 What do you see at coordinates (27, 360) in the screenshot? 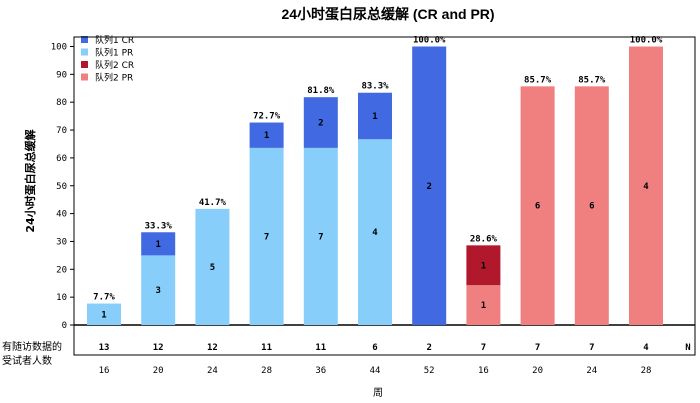
I see `n-row-label-line2: 受试者人数` at bounding box center [27, 360].